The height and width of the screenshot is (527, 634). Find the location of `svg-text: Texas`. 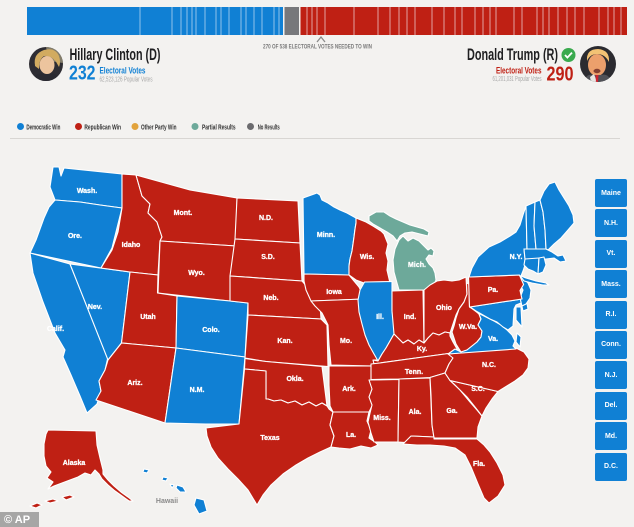

svg-text: Texas is located at coordinates (269, 438).